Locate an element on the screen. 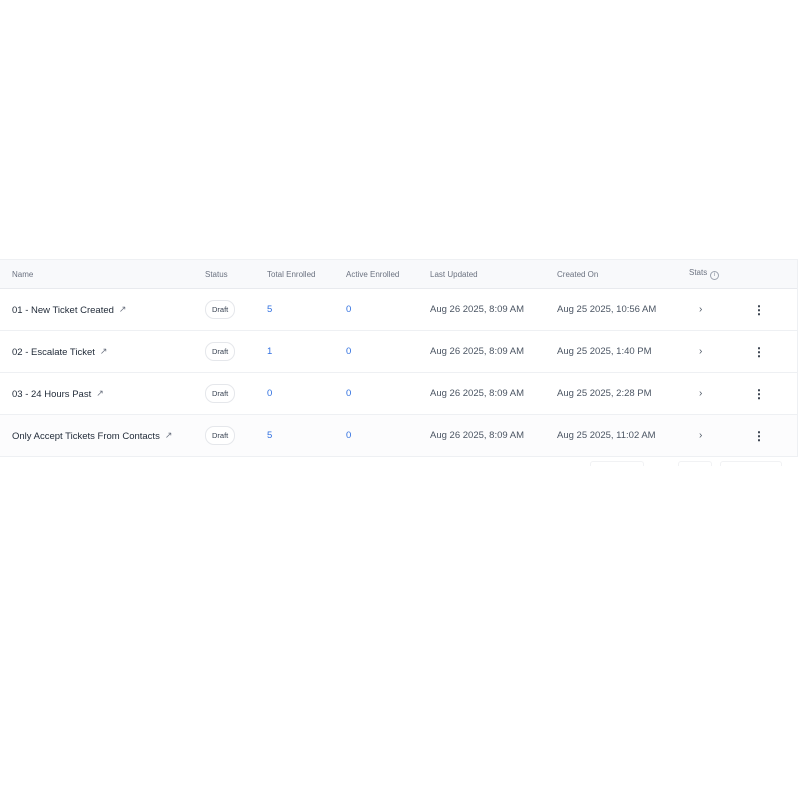 The width and height of the screenshot is (800, 800). total-enrolled-link: 0 is located at coordinates (270, 393).